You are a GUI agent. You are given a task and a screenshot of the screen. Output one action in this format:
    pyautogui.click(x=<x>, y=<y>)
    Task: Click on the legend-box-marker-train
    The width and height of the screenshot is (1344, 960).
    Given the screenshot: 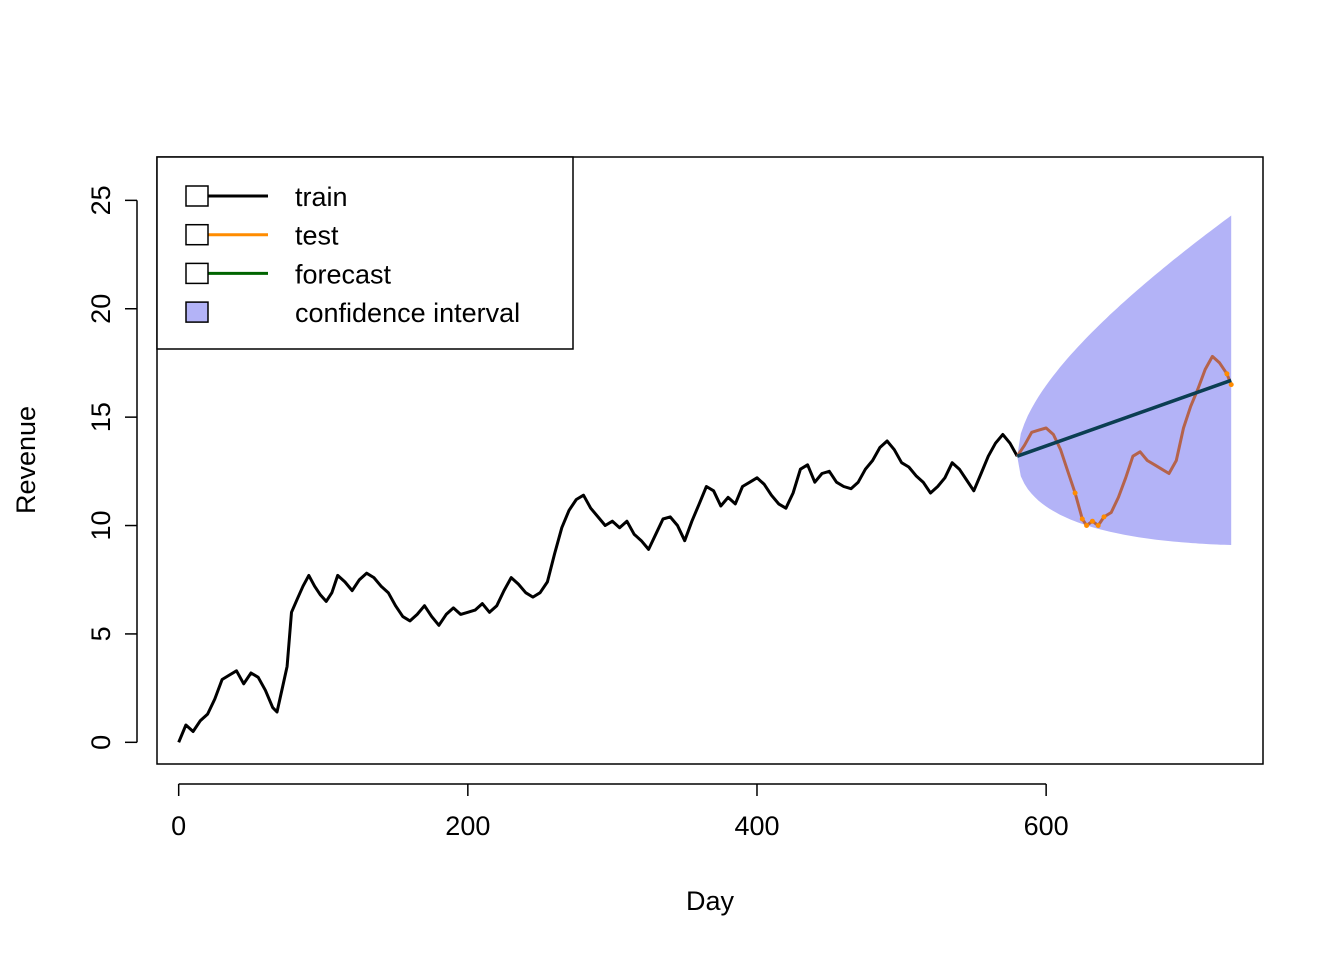 What is the action you would take?
    pyautogui.click(x=197, y=196)
    